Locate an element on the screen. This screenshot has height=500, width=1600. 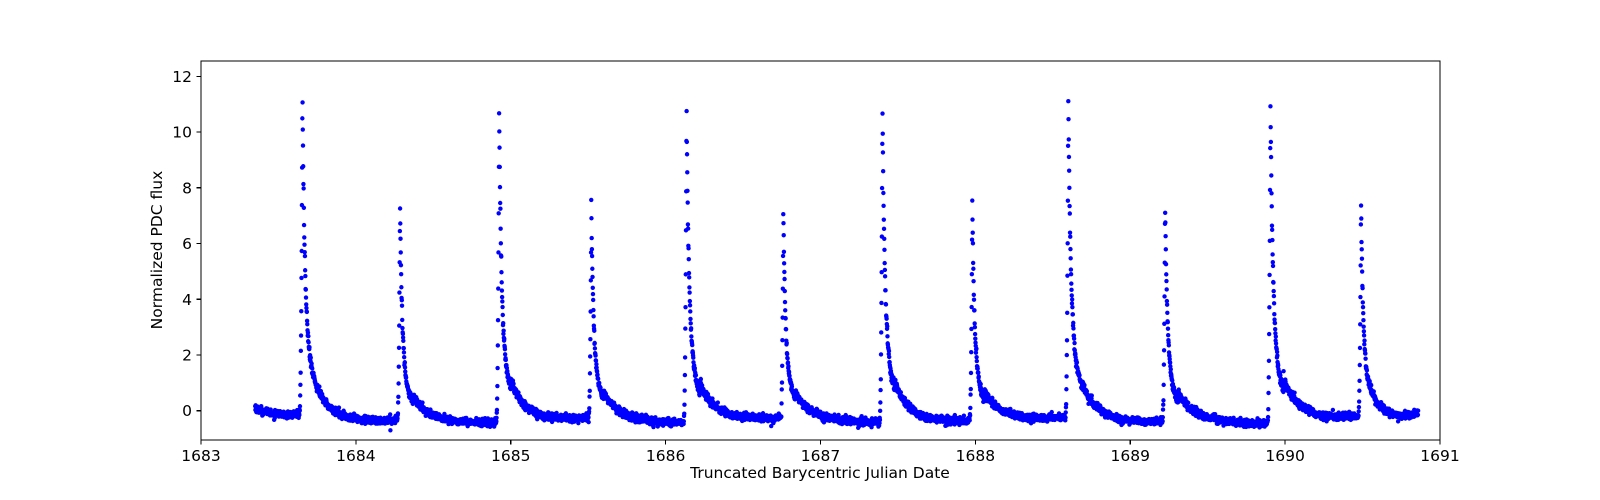
x-tick-label: 1683 is located at coordinates (200, 456).